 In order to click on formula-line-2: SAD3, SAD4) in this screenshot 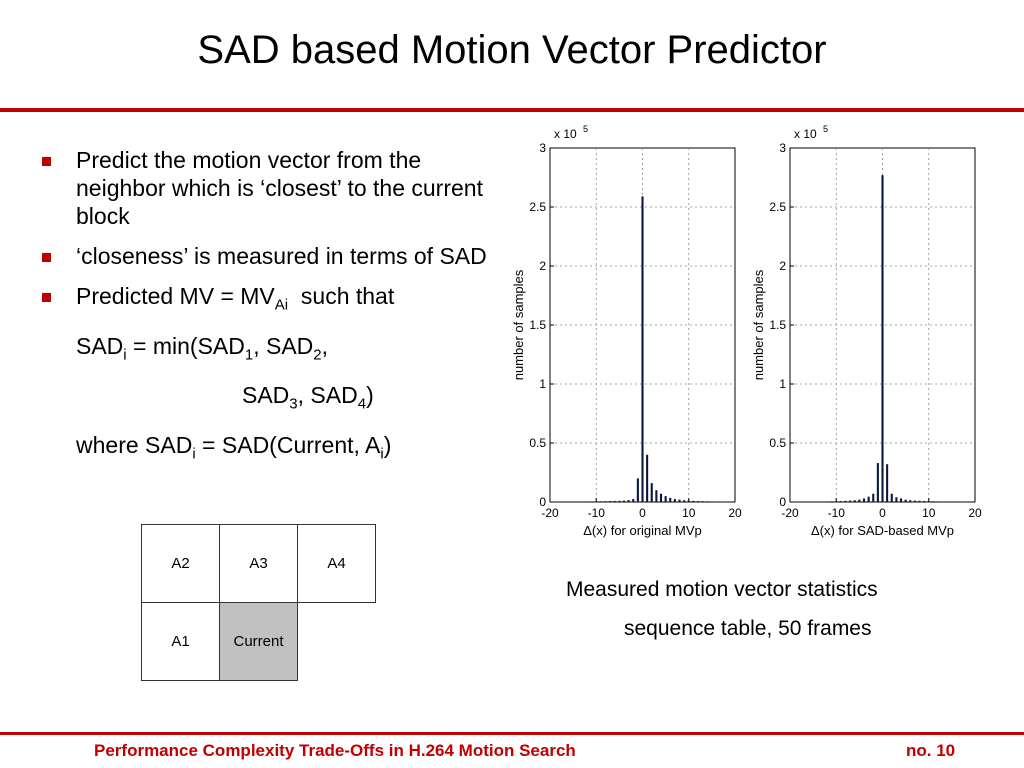, I will do `click(266, 400)`.